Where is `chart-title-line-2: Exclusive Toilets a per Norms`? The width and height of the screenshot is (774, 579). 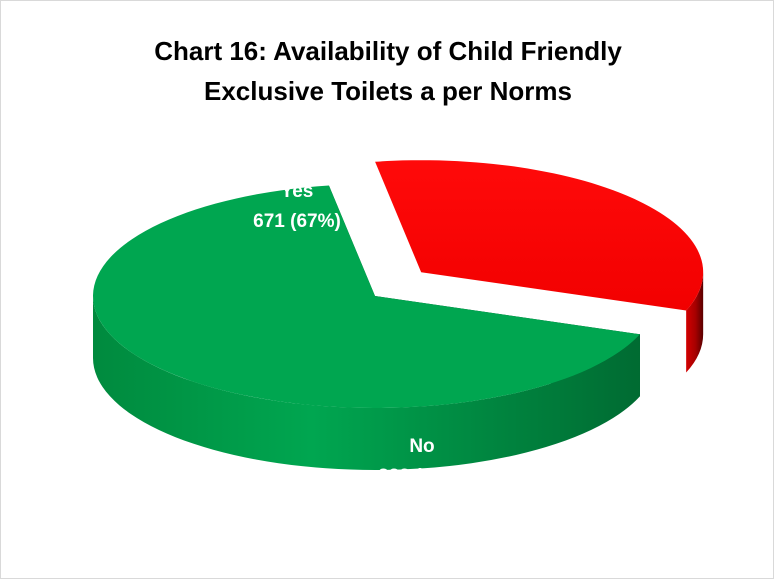
chart-title-line-2: Exclusive Toilets a per Norms is located at coordinates (388, 91).